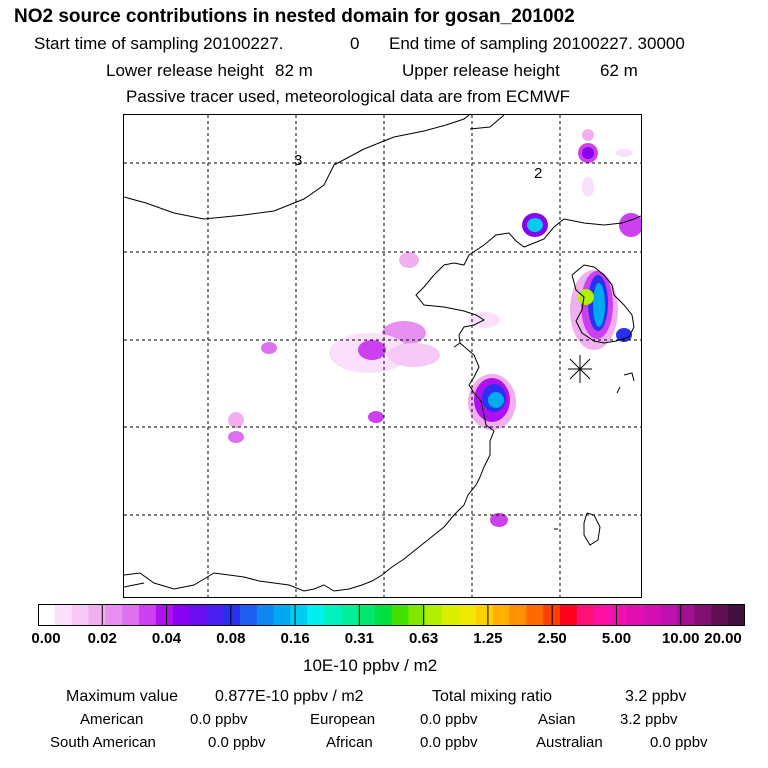 Image resolution: width=768 pixels, height=768 pixels. I want to click on colorbar-tick-label: 5.00, so click(616, 638).